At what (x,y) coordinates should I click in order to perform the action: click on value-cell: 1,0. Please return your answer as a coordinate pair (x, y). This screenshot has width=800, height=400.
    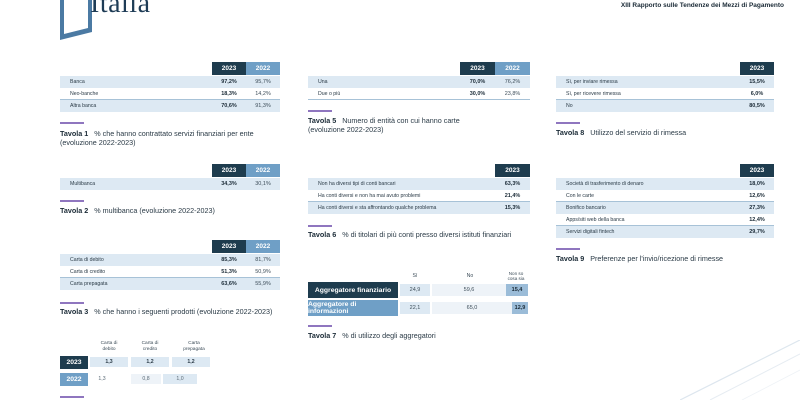
    Looking at the image, I should click on (180, 379).